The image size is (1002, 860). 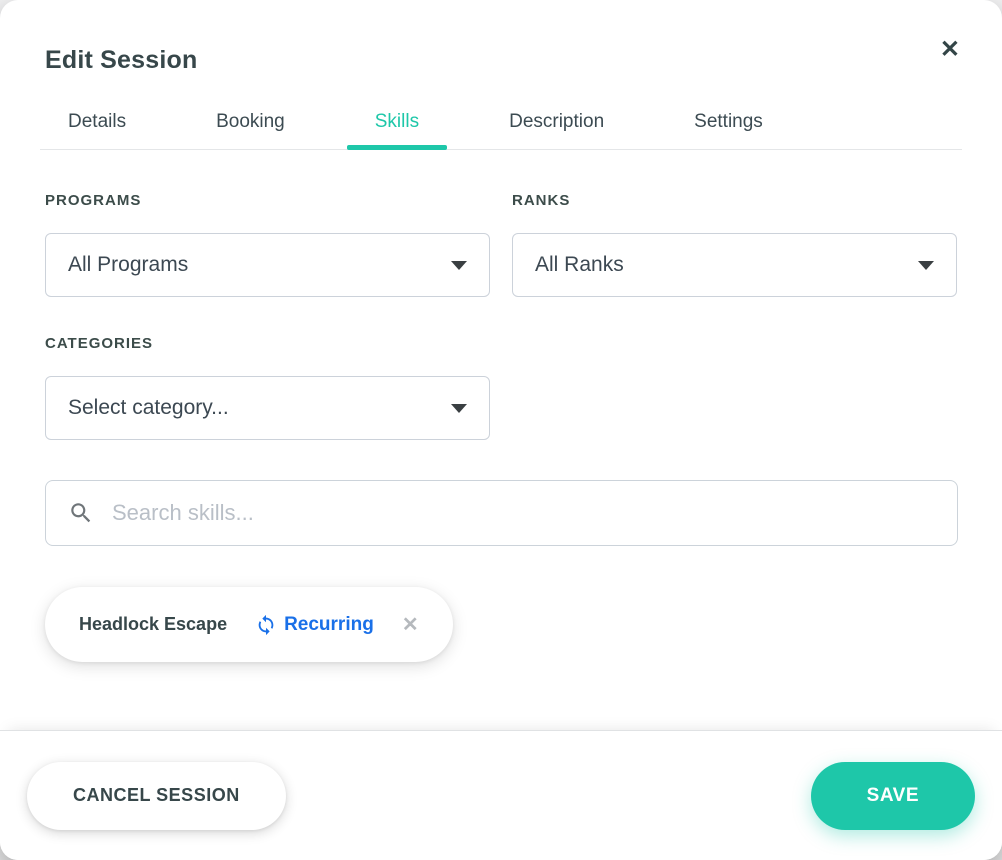 I want to click on tab-settings: Settings, so click(x=728, y=121).